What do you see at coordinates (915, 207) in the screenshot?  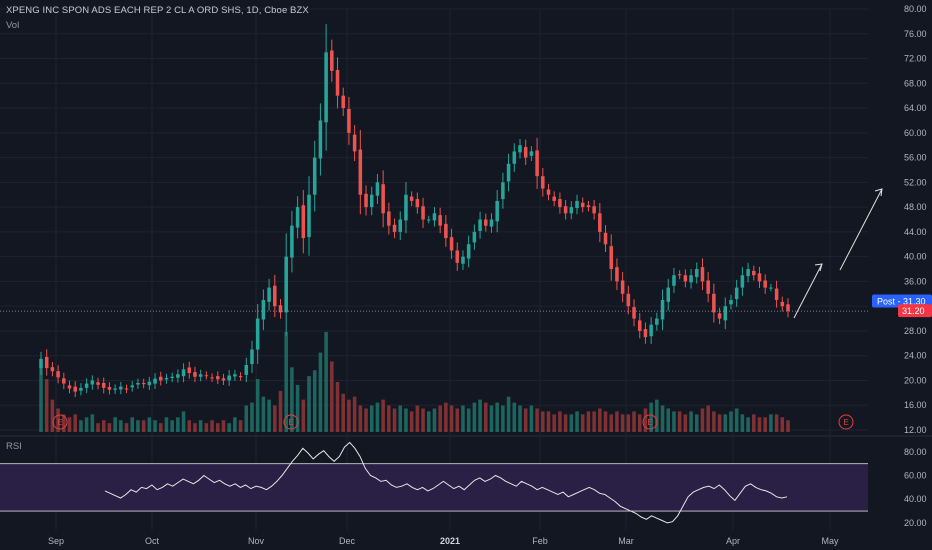 I see `price-tick-label: 48.00` at bounding box center [915, 207].